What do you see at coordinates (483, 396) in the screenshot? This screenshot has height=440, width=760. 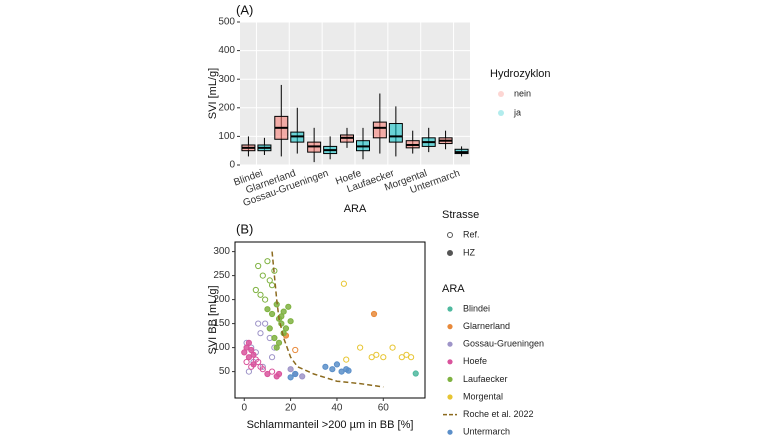 I see `legend-label: Morgental` at bounding box center [483, 396].